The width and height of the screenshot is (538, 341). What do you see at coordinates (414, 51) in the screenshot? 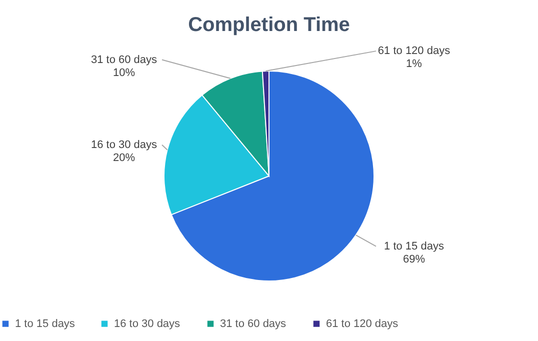
I see `slice-label: 61 to 120 days` at bounding box center [414, 51].